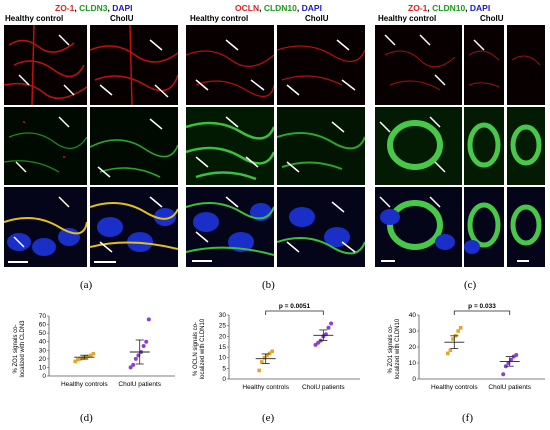  What do you see at coordinates (43, 325) in the screenshot?
I see `y-tick-label: 60` at bounding box center [43, 325].